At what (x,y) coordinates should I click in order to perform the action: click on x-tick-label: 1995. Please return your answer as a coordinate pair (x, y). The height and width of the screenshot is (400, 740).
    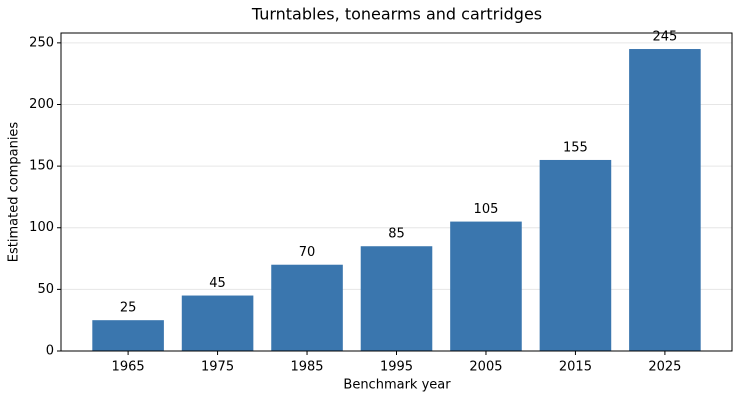
    Looking at the image, I should click on (396, 367).